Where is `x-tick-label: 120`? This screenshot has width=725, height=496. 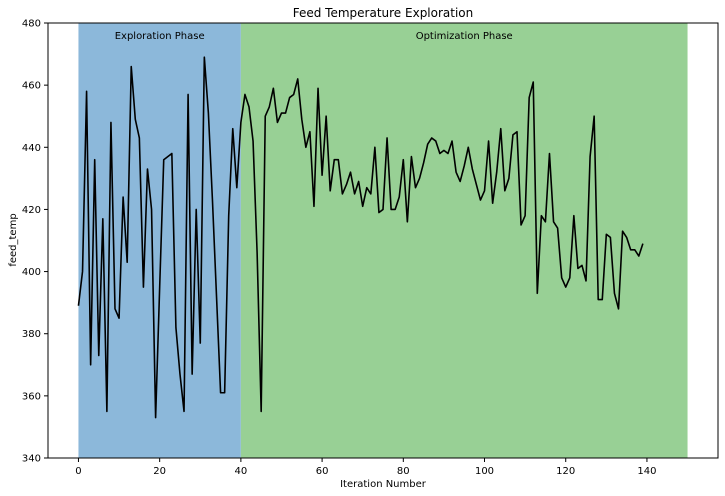 x-tick-label: 120 is located at coordinates (565, 471).